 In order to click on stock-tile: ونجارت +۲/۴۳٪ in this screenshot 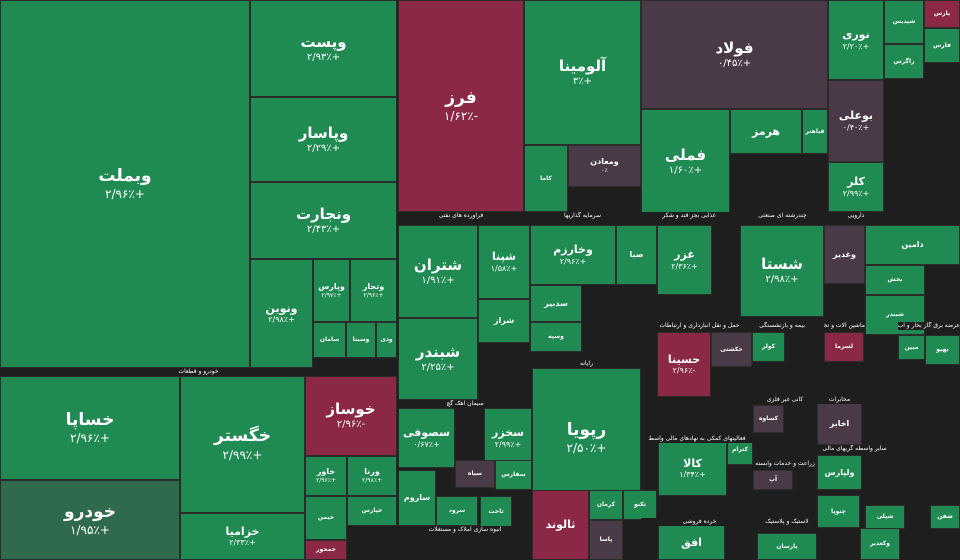, I will do `click(323, 220)`.